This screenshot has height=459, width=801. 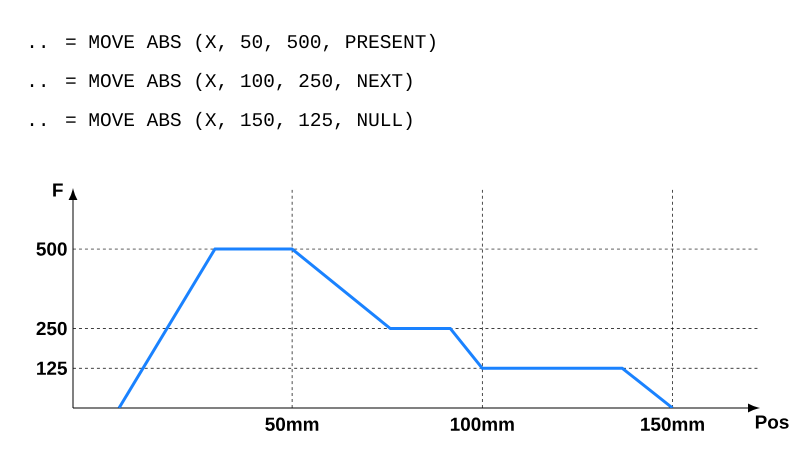 What do you see at coordinates (51, 329) in the screenshot?
I see `y-tick-label: 250` at bounding box center [51, 329].